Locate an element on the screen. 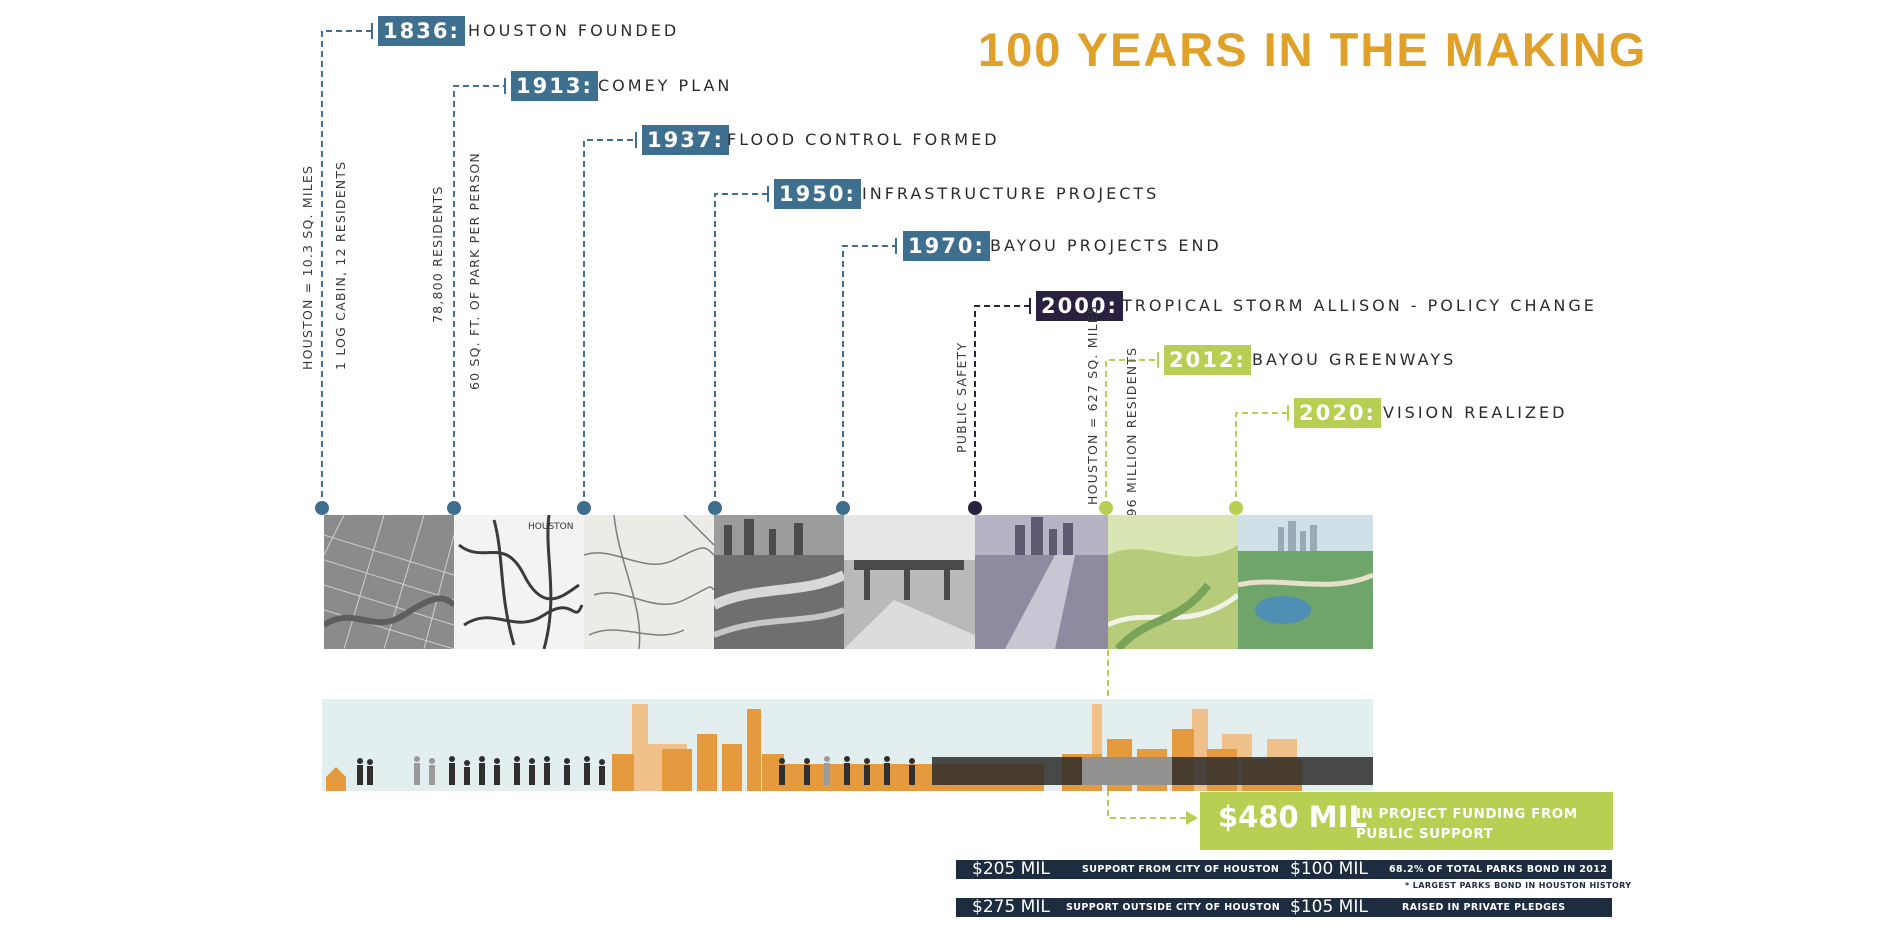  event-1913: COMEY PLAN is located at coordinates (665, 85).